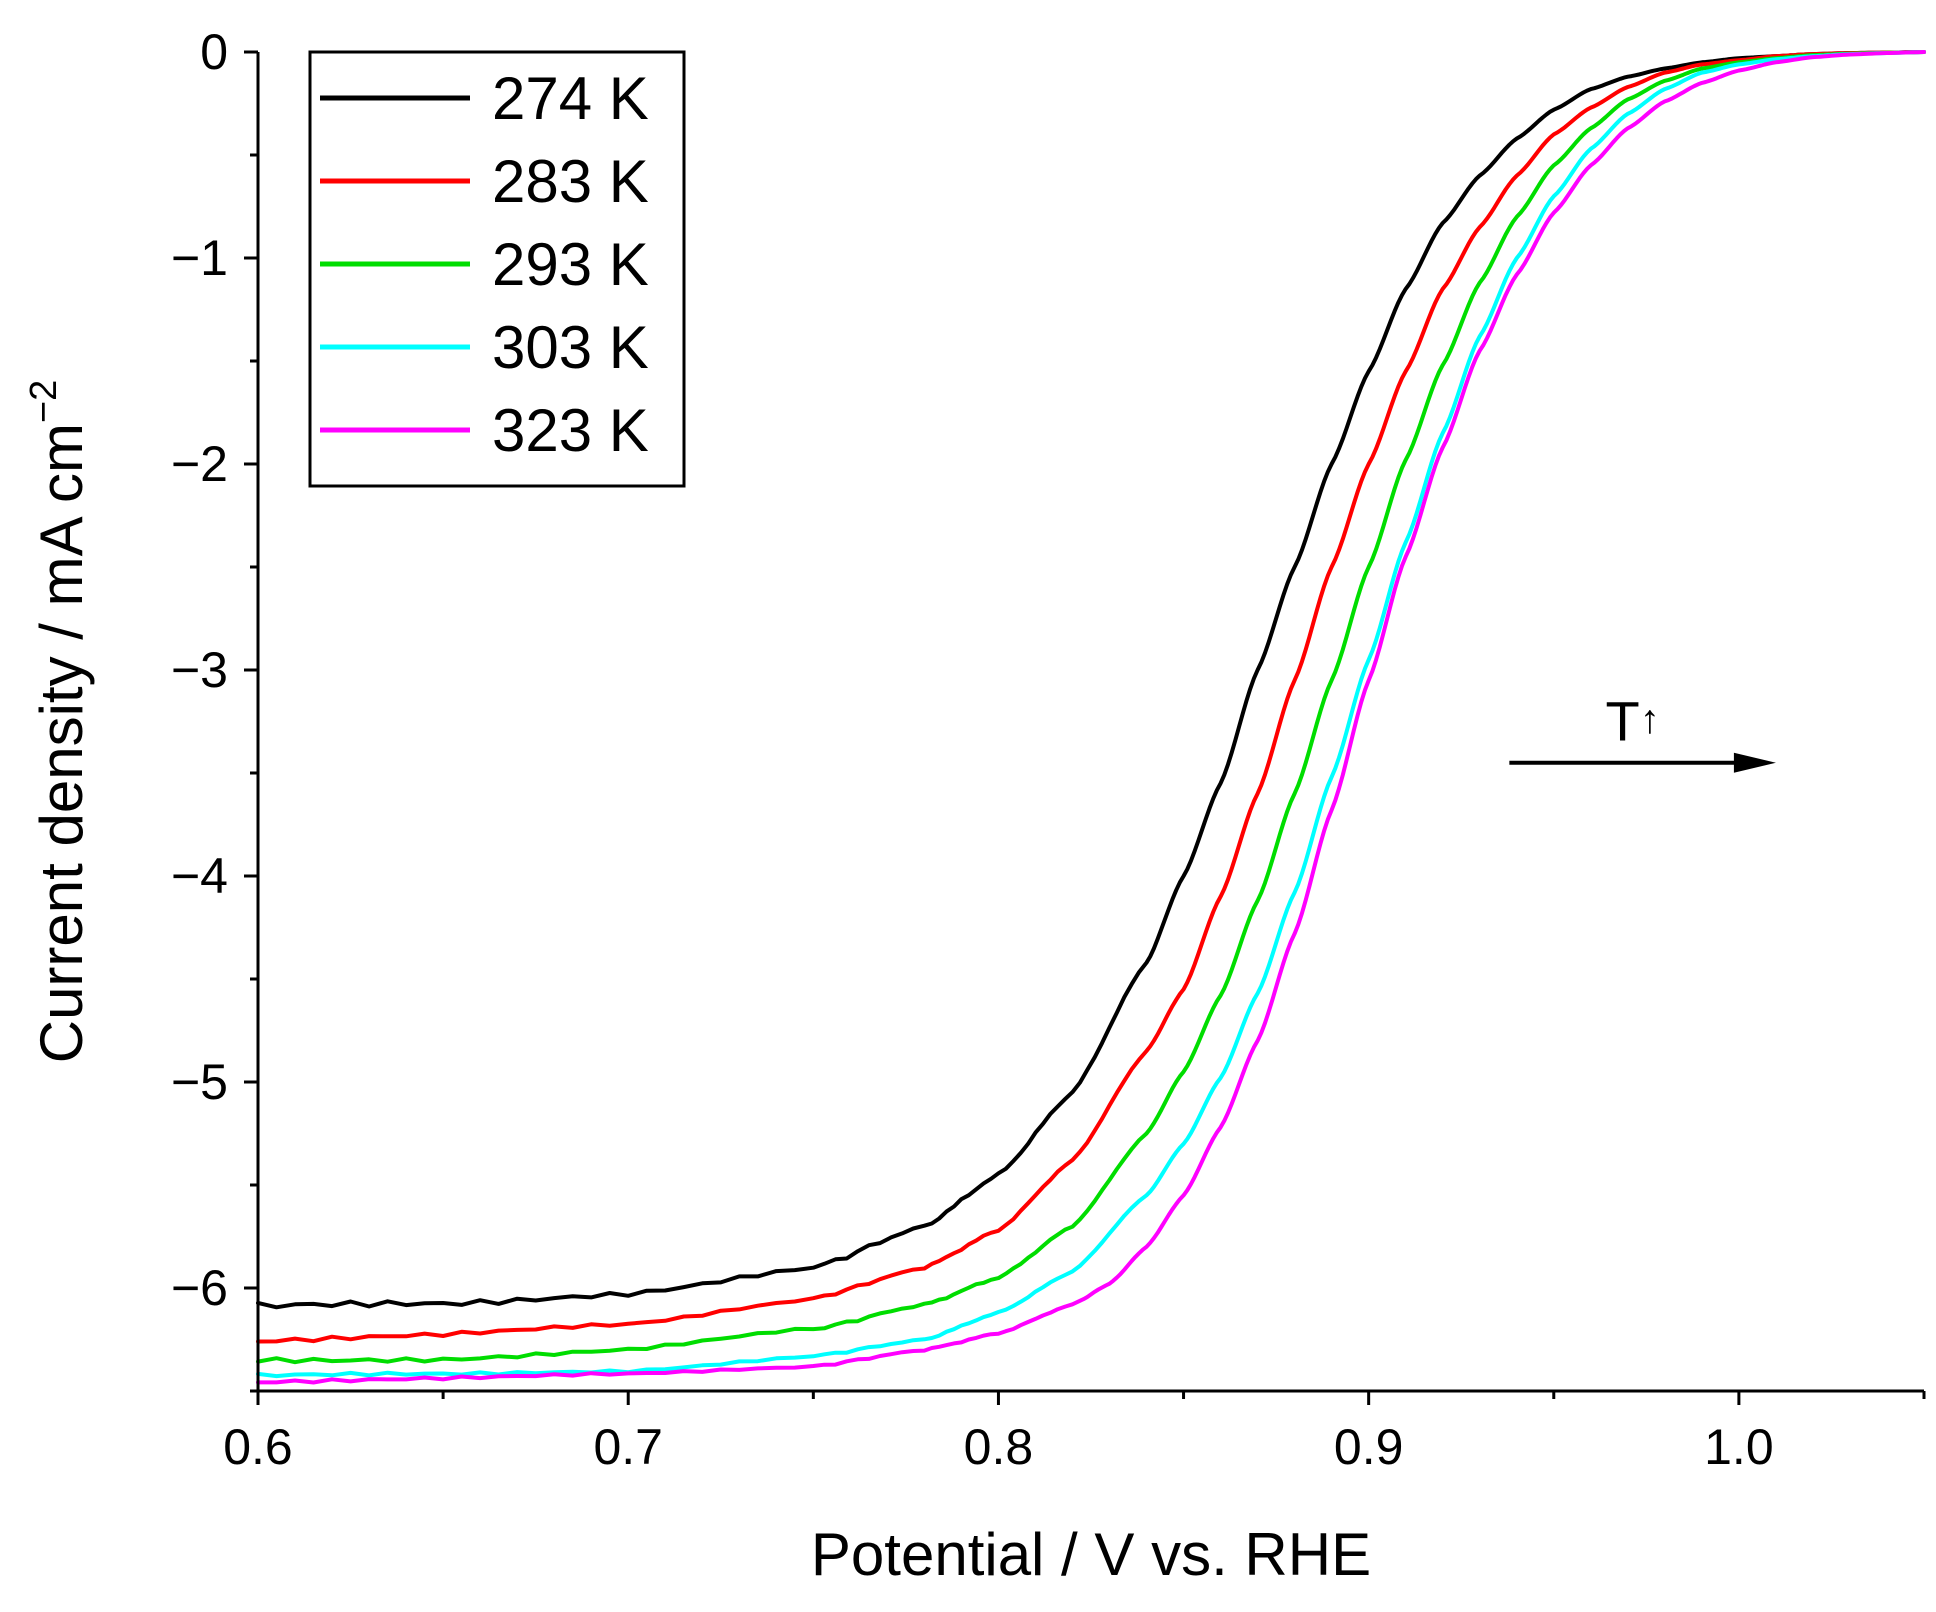  Describe the element at coordinates (1074, 1433) in the screenshot. I see `x-ticks: 0.6 0.7 0.8 0.9 1.0` at that location.